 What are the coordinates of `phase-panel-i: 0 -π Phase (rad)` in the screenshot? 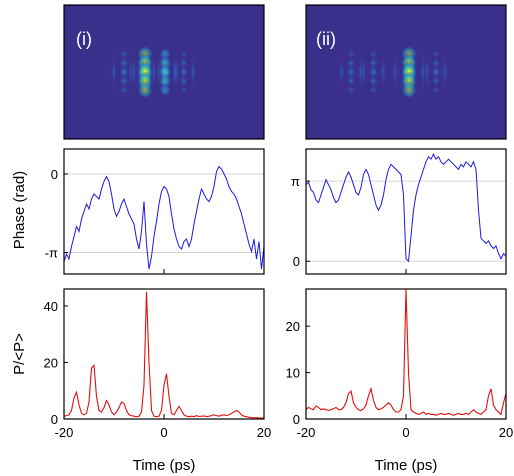 It's located at (138, 211).